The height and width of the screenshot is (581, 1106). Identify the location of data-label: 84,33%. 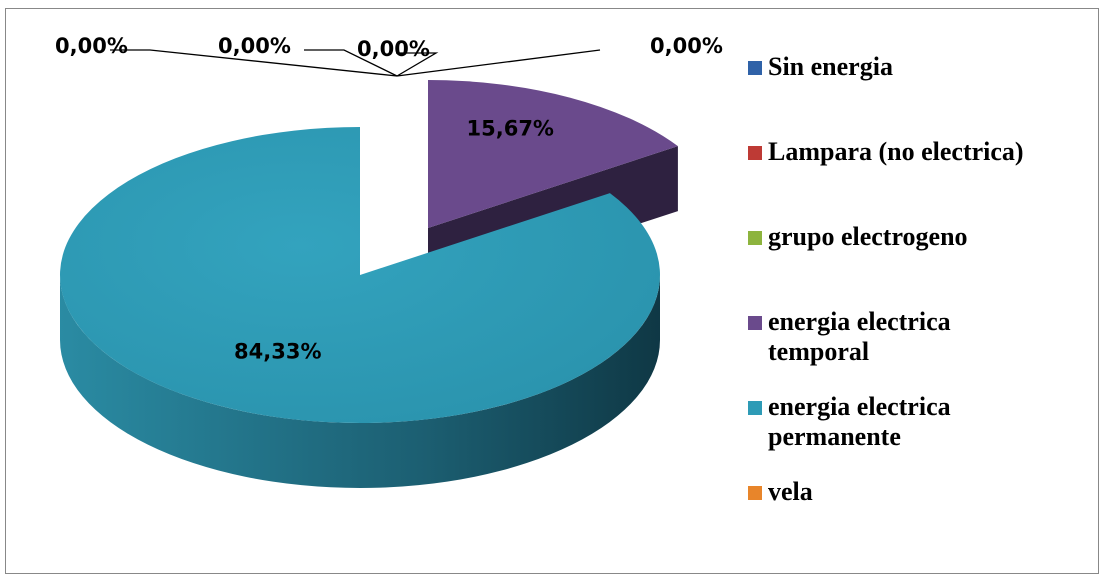
(277, 352).